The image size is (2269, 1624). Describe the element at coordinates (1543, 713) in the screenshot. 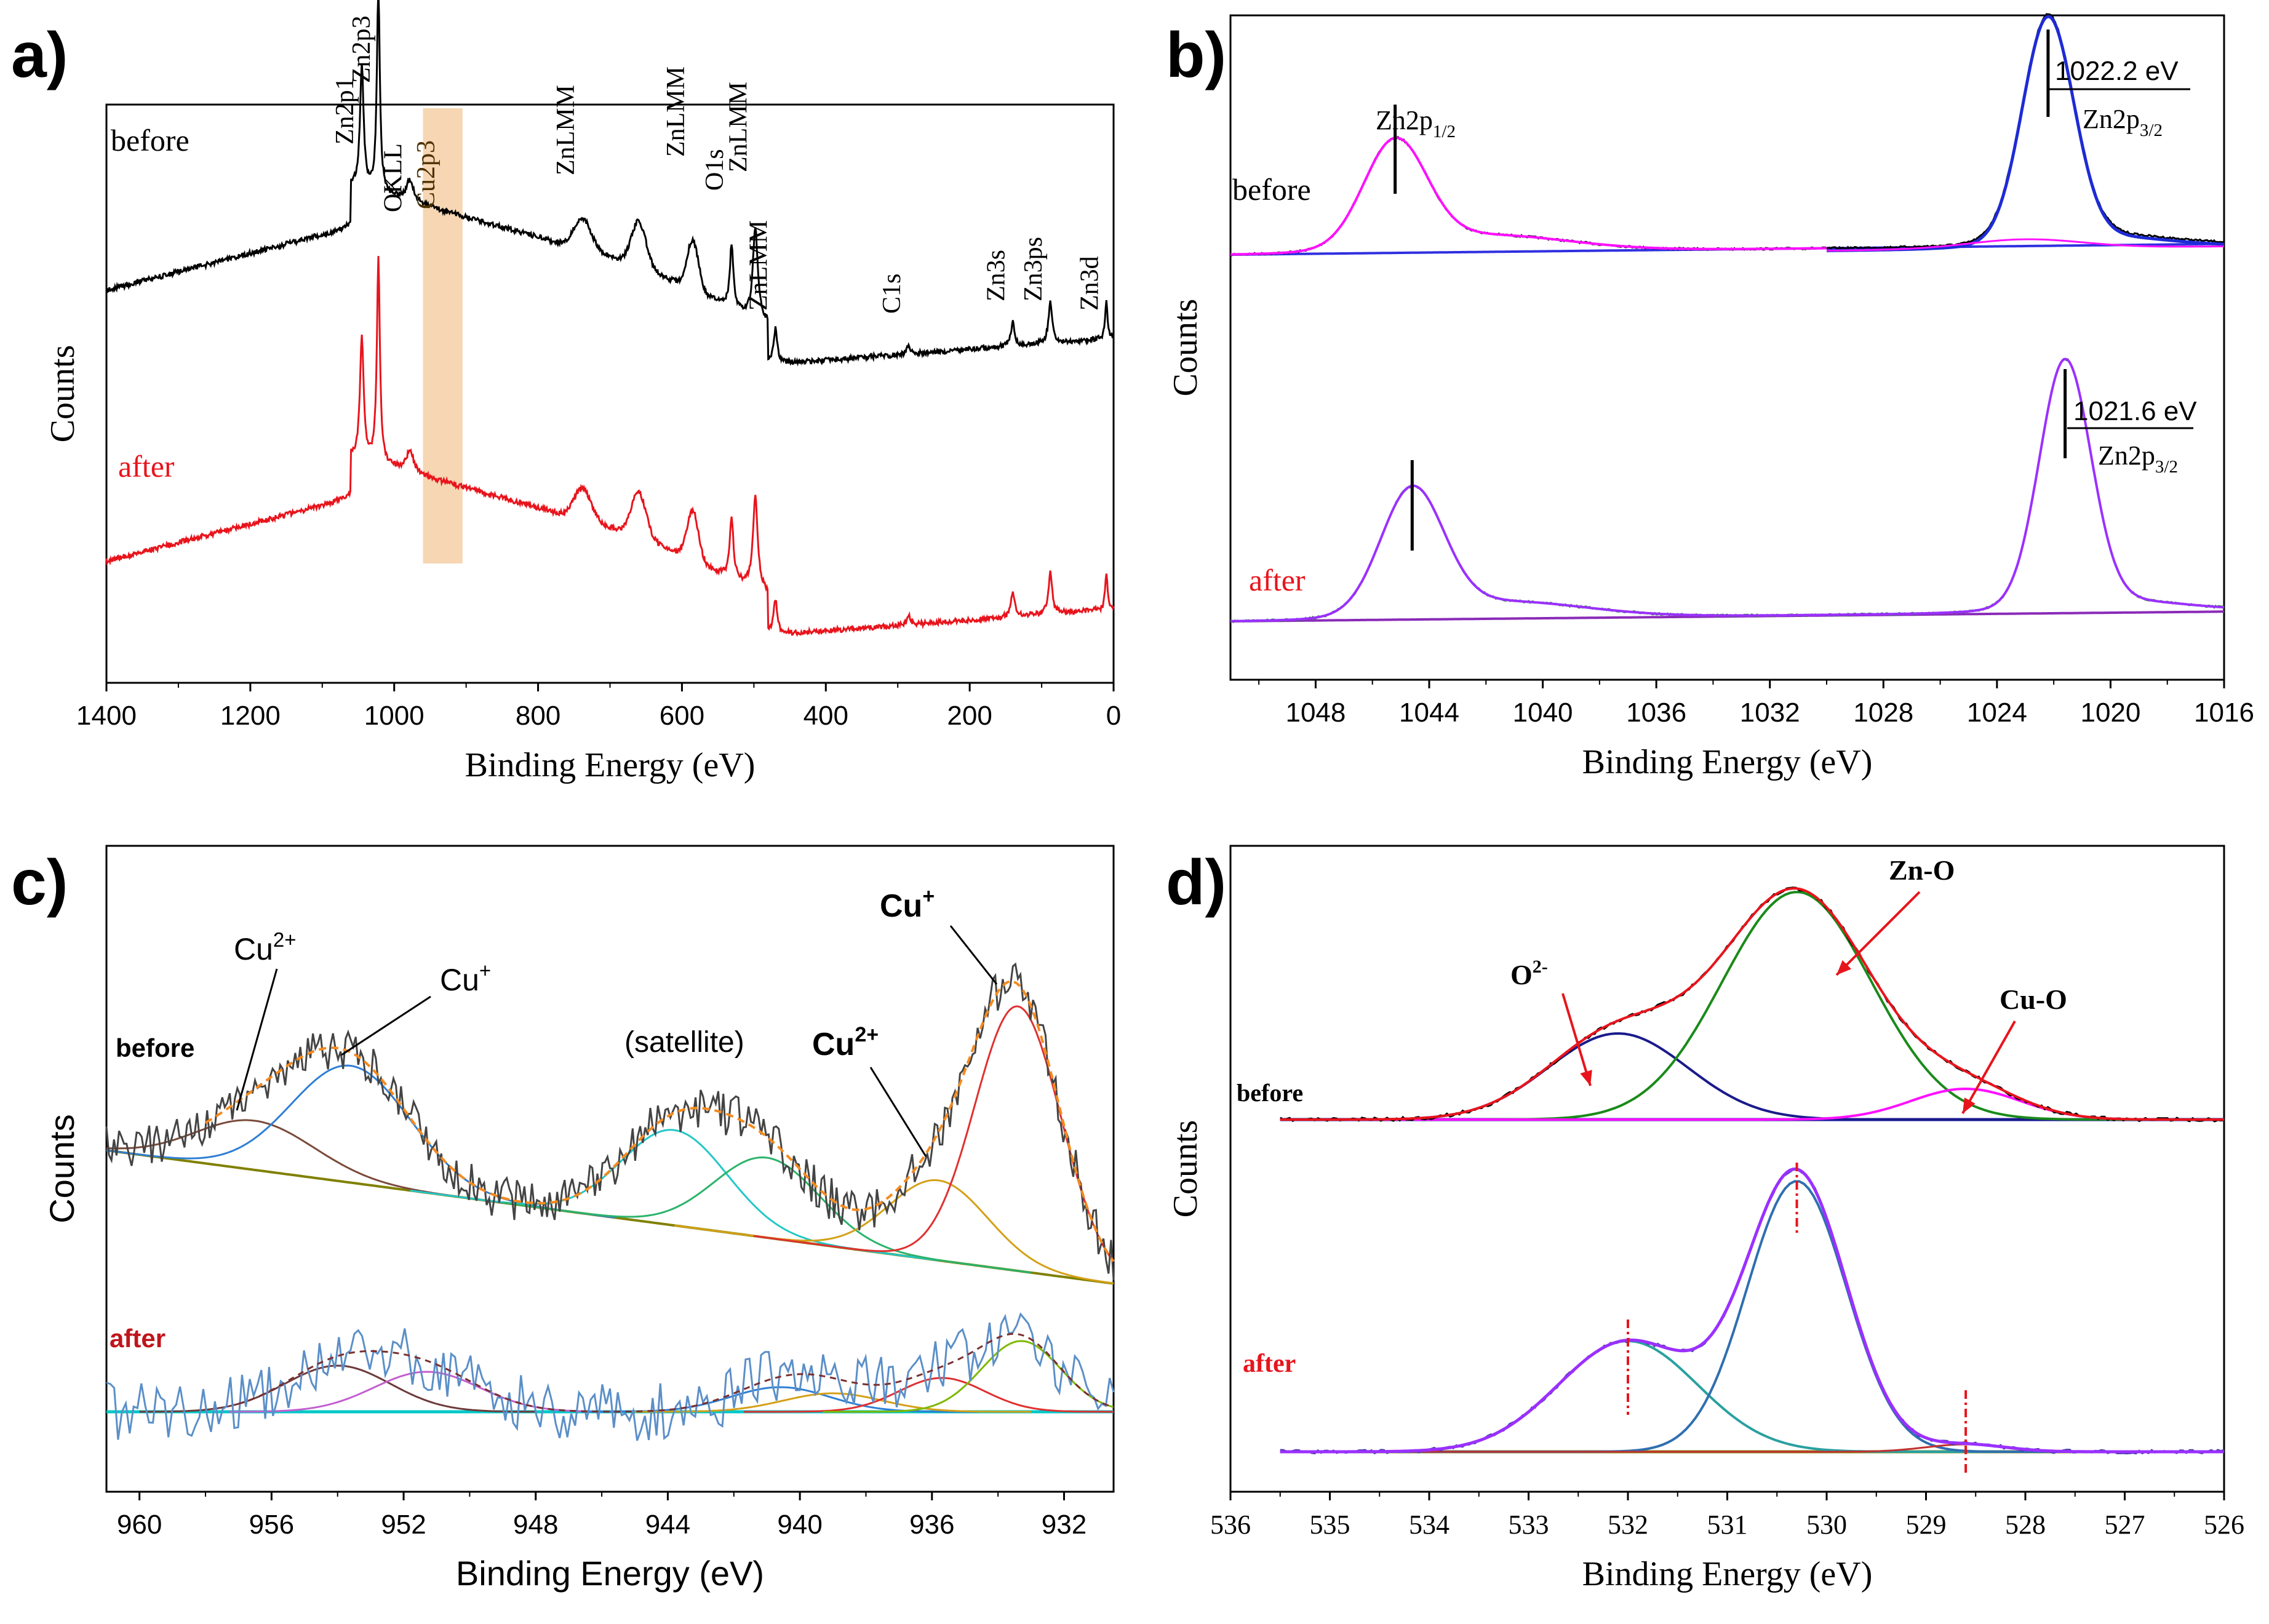

I see `x-tick-label: 1040` at that location.